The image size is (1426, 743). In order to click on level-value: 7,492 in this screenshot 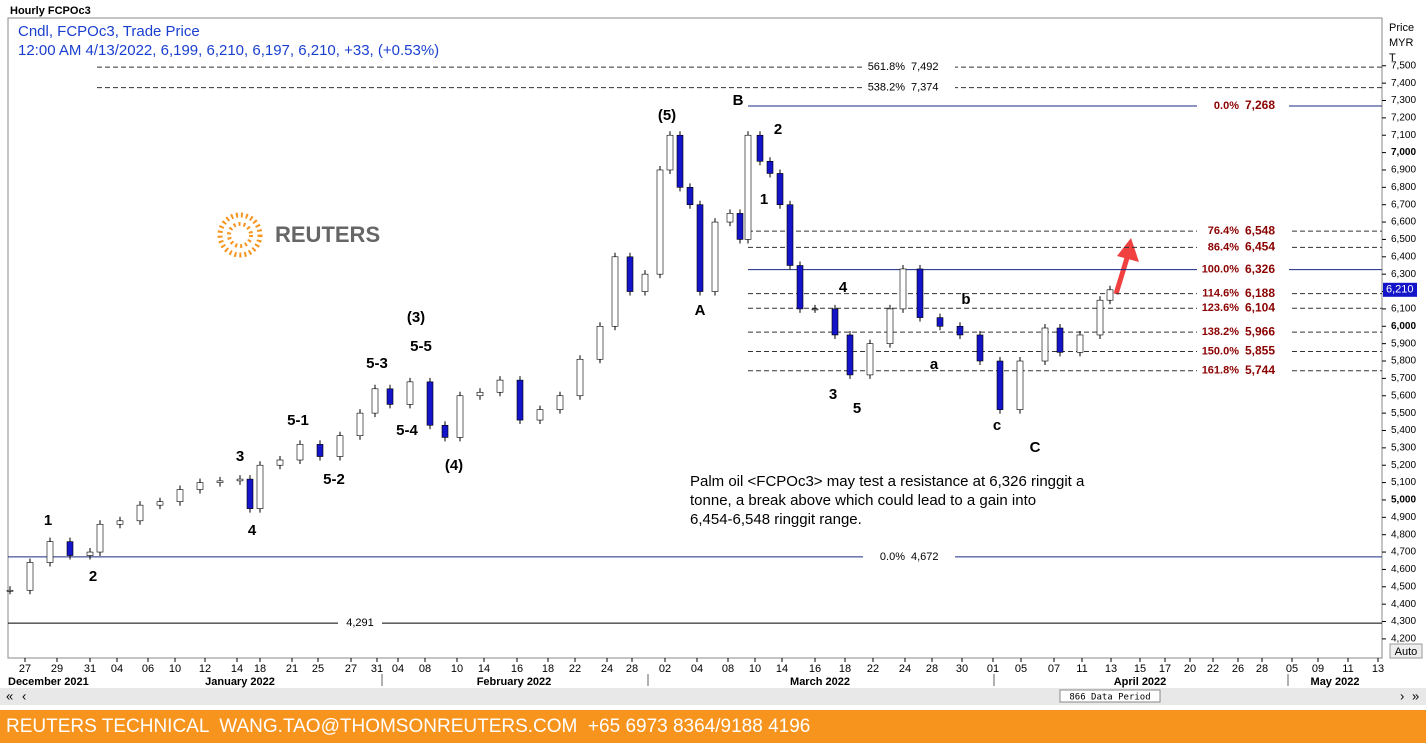, I will do `click(925, 67)`.